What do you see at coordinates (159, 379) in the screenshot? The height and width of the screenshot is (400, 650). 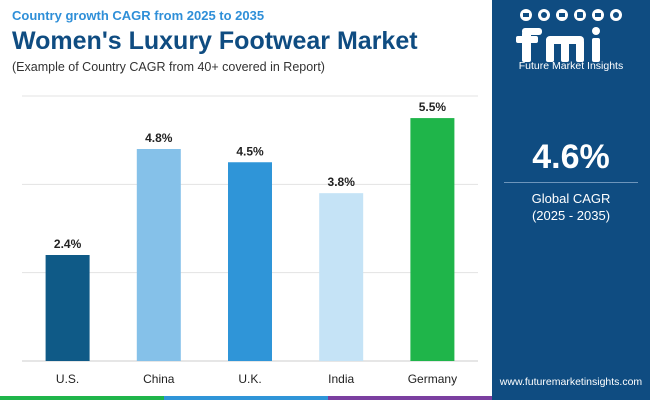 I see `x-tick-label: China` at bounding box center [159, 379].